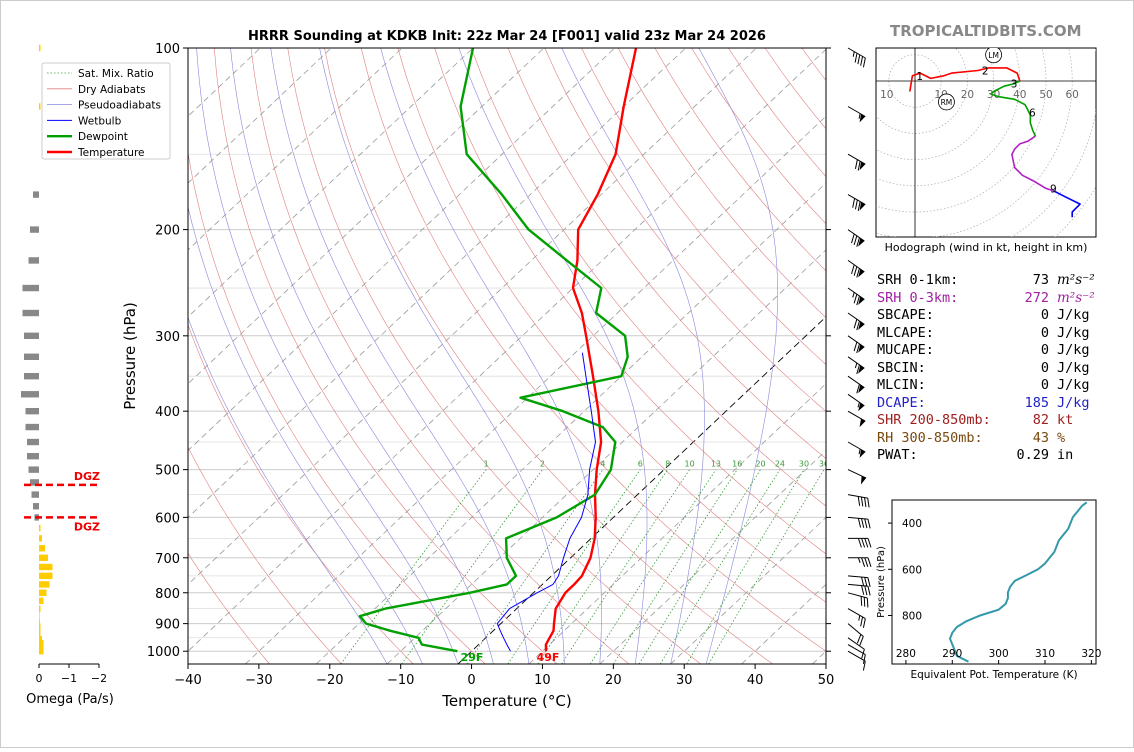 The width and height of the screenshot is (1134, 752). What do you see at coordinates (1030, 456) in the screenshot?
I see `stat-value: 0.29` at bounding box center [1030, 456].